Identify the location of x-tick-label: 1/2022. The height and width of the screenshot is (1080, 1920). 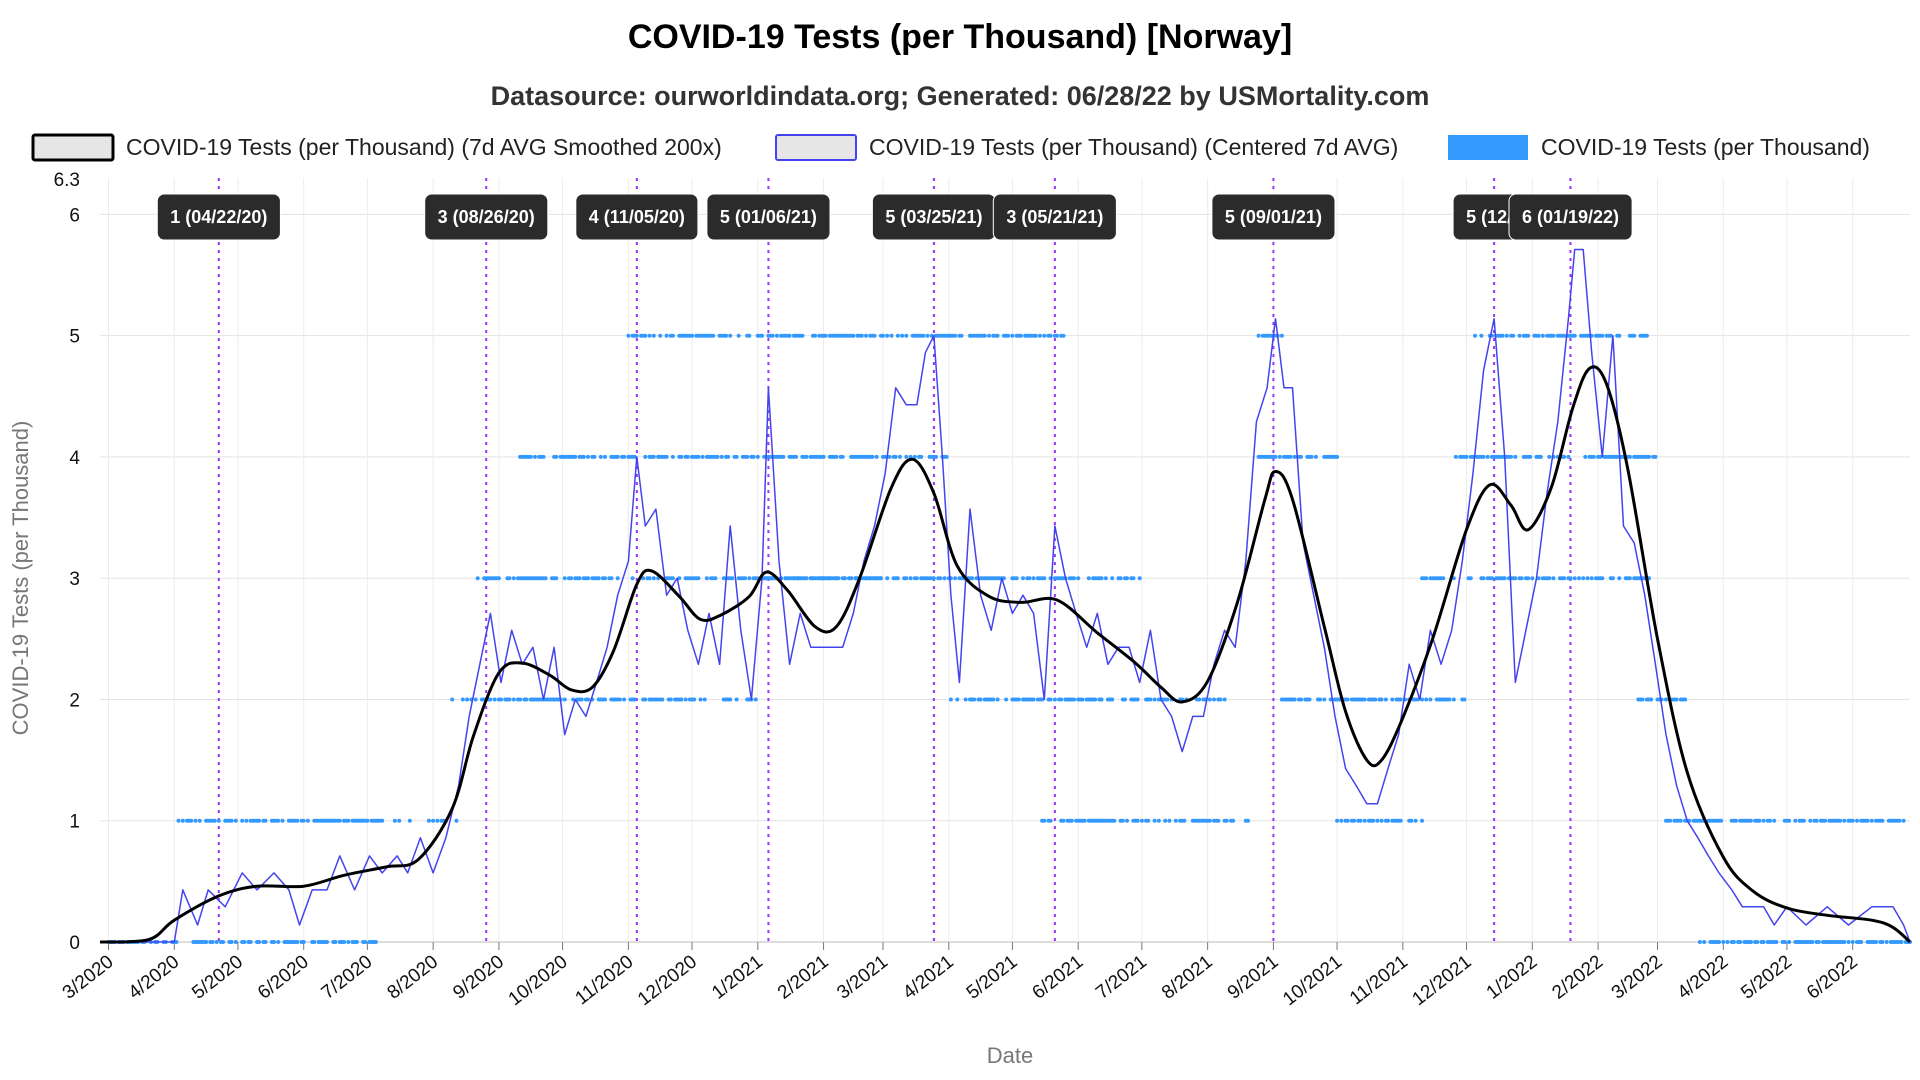
(1512, 977).